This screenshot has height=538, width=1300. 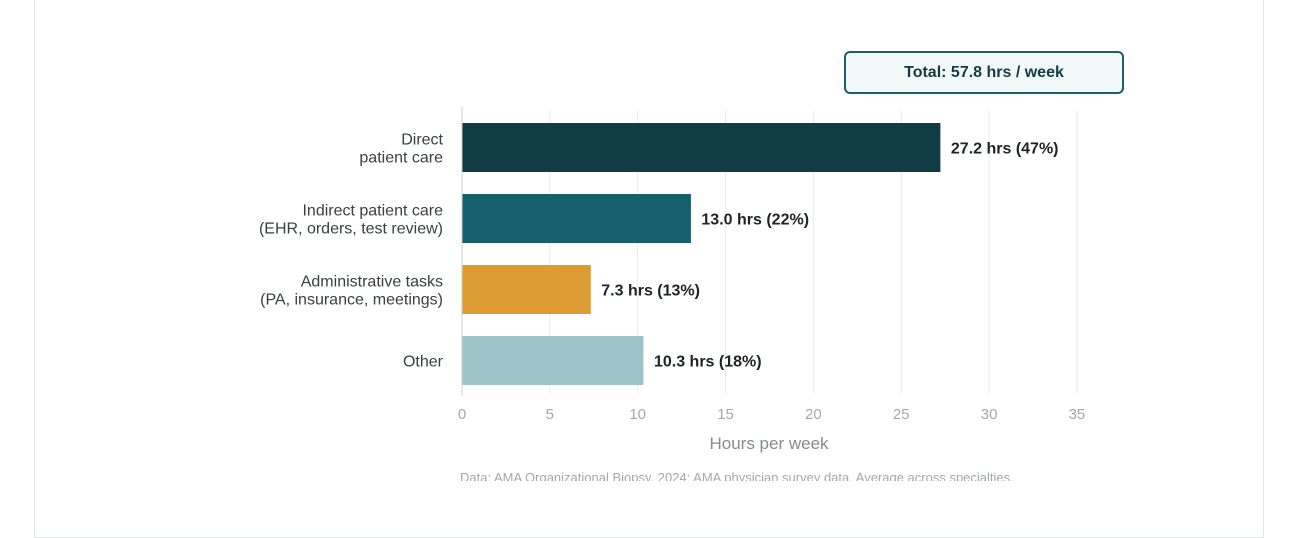 I want to click on bar-value-label: 27.2 hrs (47%), so click(x=1005, y=149).